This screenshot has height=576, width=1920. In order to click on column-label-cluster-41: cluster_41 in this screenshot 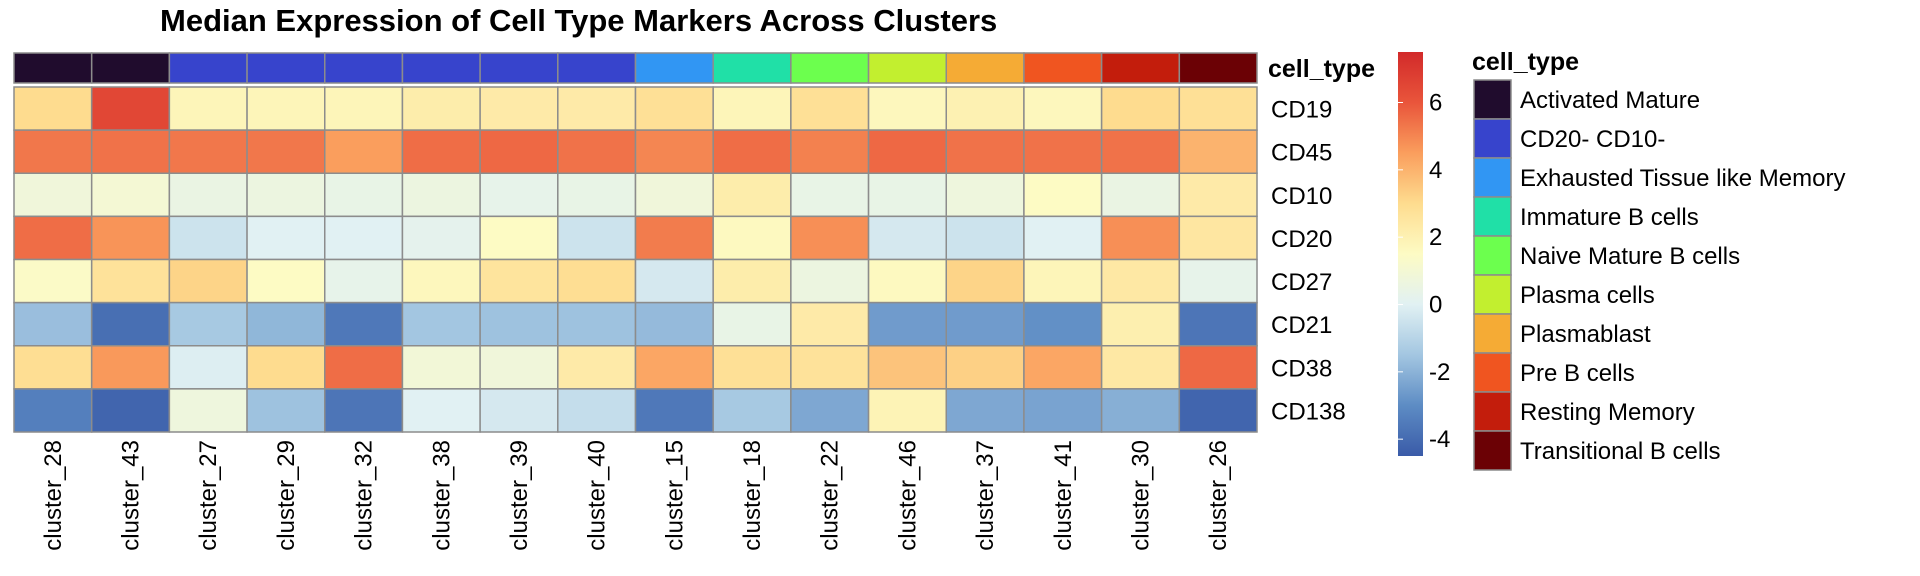, I will do `click(1063, 495)`.